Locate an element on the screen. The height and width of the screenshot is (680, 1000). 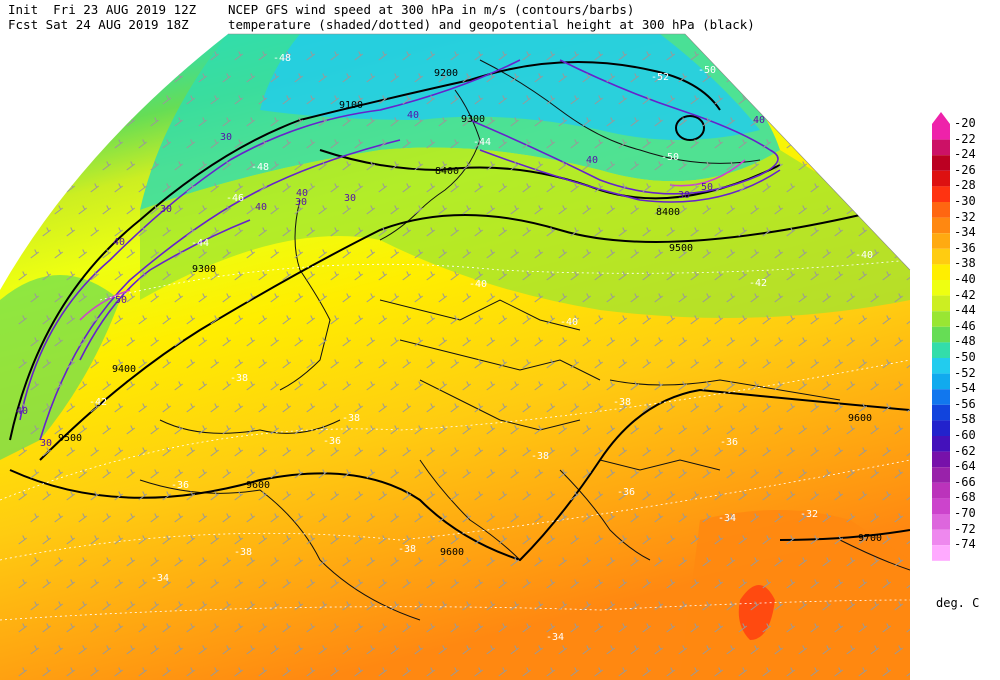
legend-label: -68 is located at coordinates (965, 497).